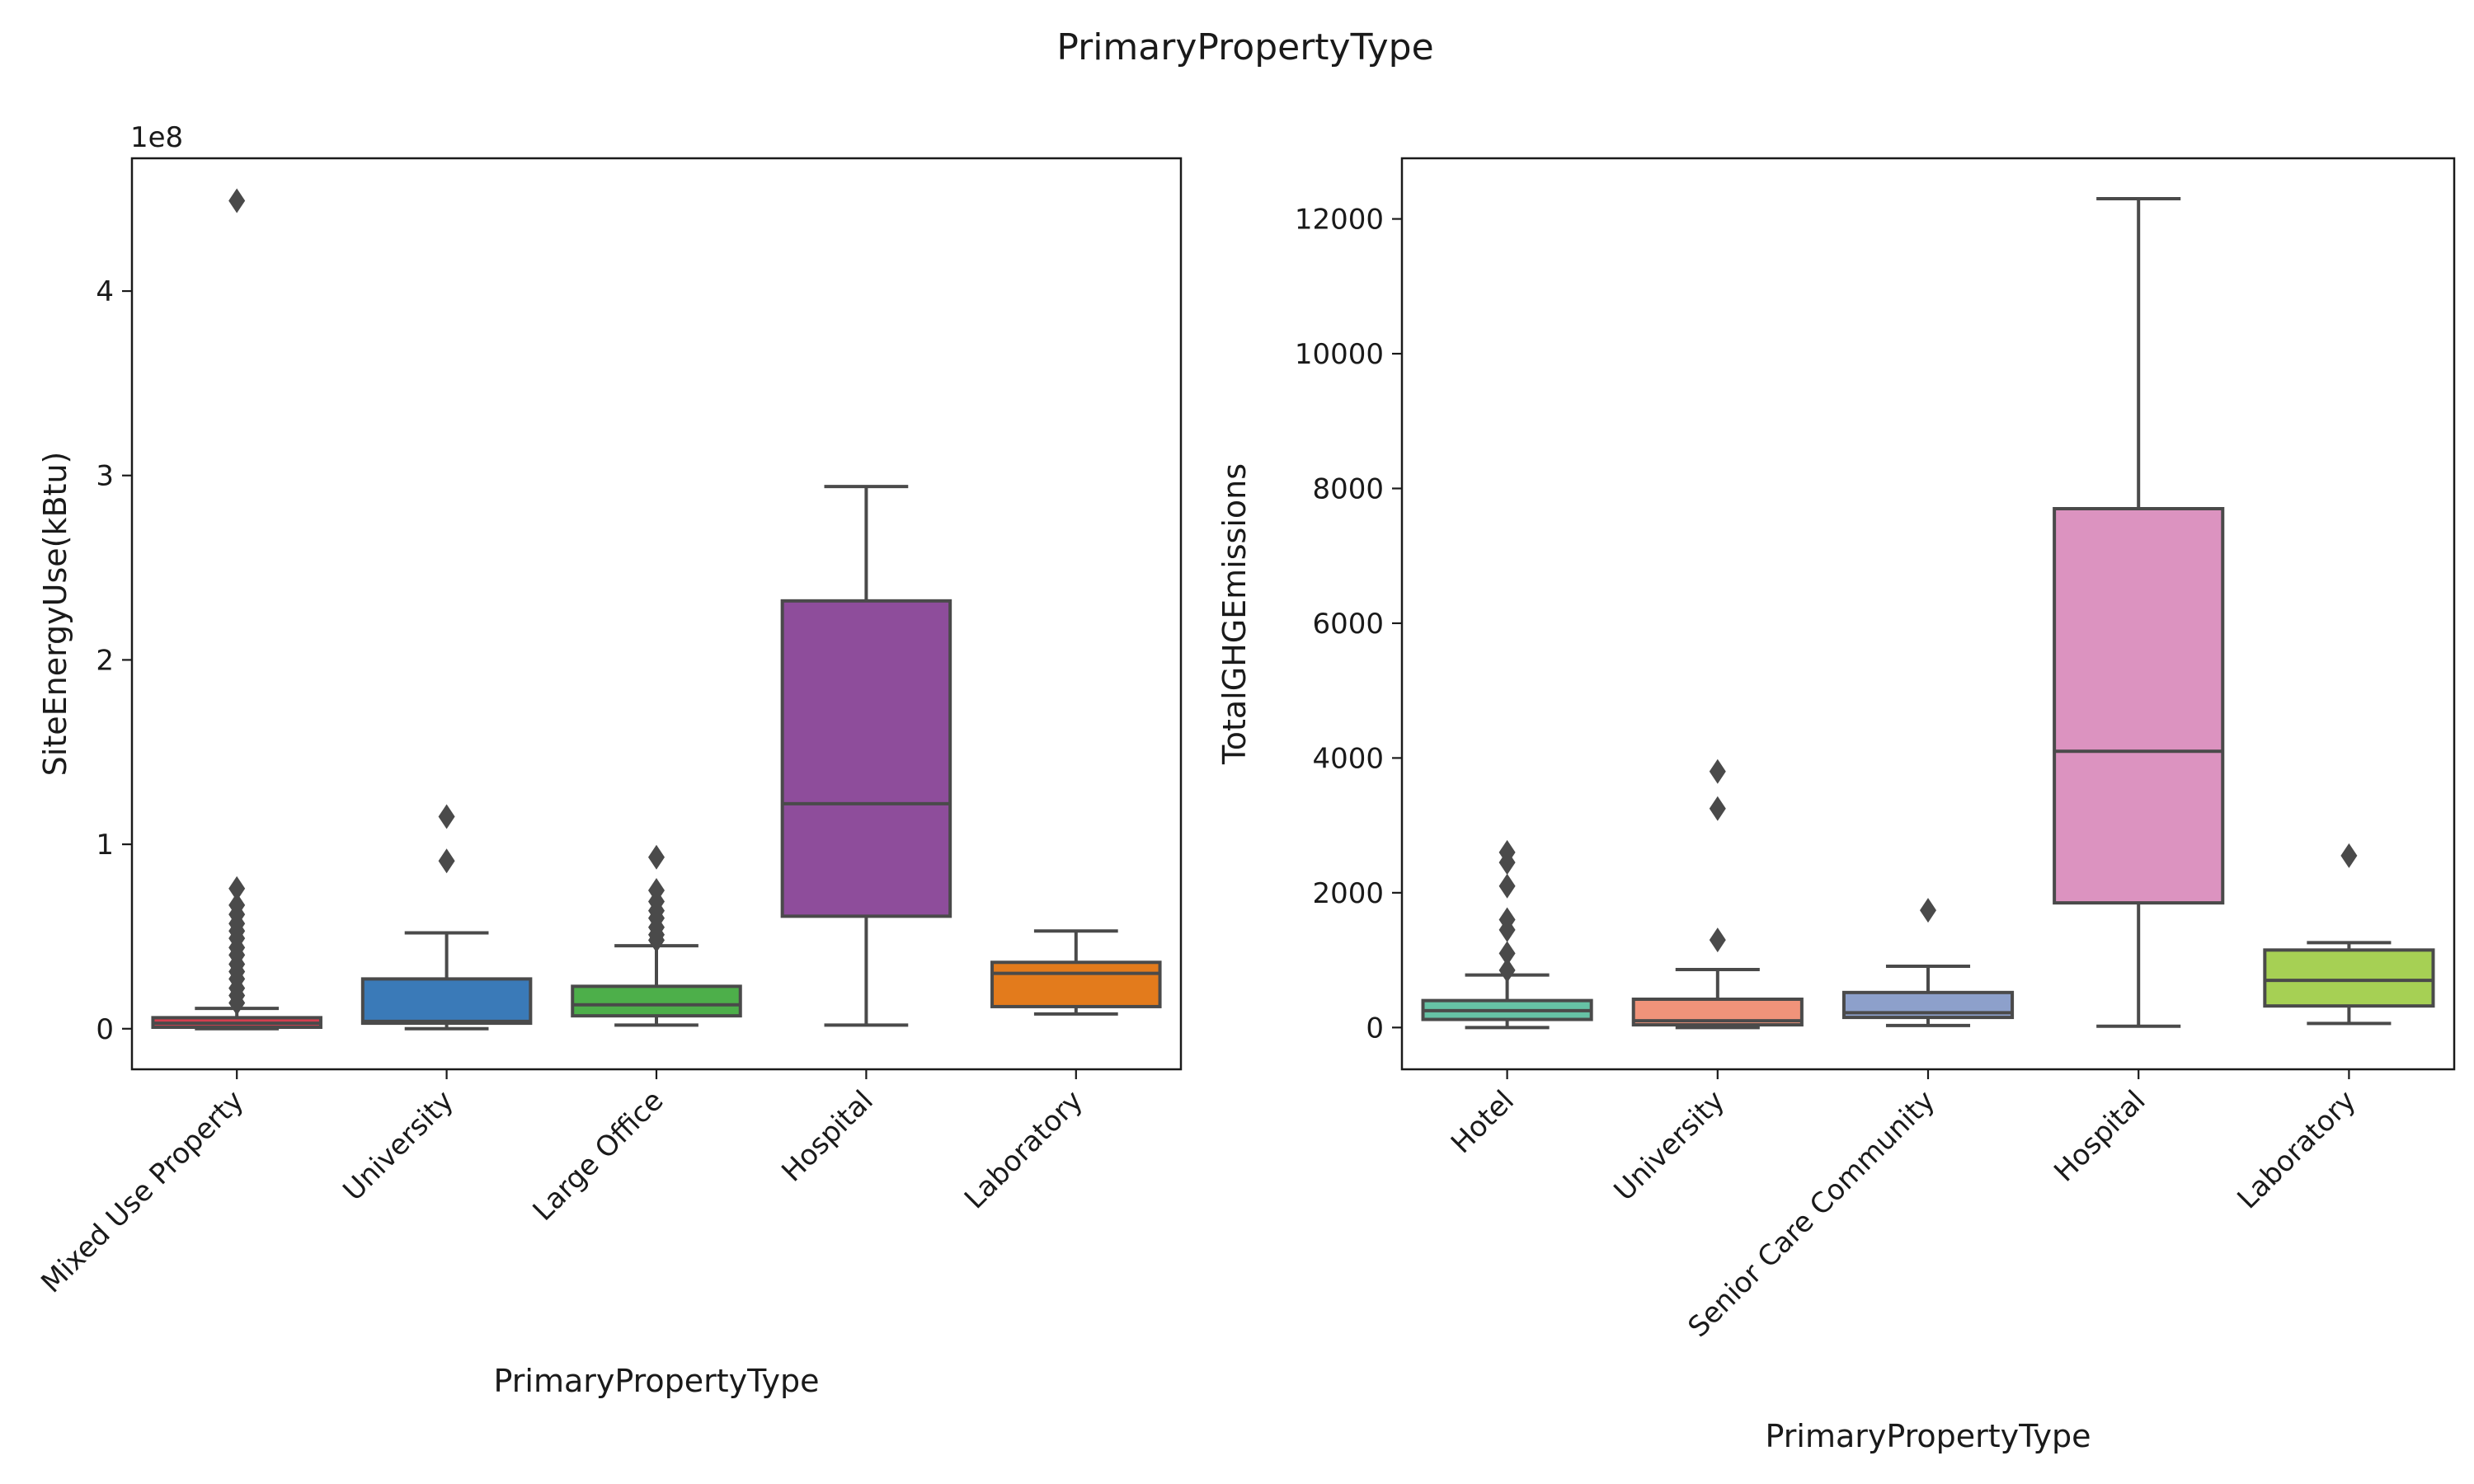 This screenshot has height=1484, width=2474. What do you see at coordinates (105, 845) in the screenshot?
I see `y-tick-label: 1` at bounding box center [105, 845].